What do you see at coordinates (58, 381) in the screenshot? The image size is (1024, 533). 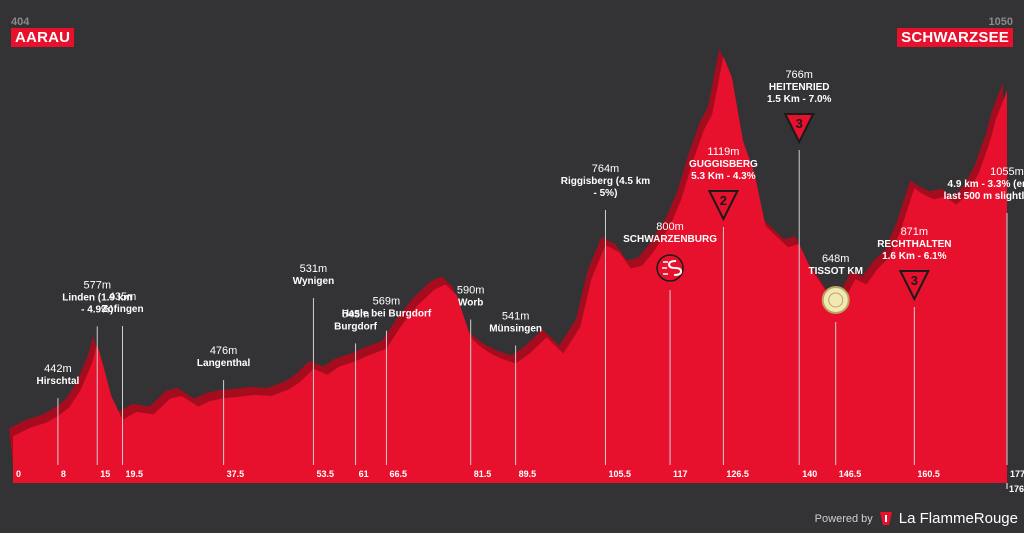 I see `waypoint-name: Hirschtal` at bounding box center [58, 381].